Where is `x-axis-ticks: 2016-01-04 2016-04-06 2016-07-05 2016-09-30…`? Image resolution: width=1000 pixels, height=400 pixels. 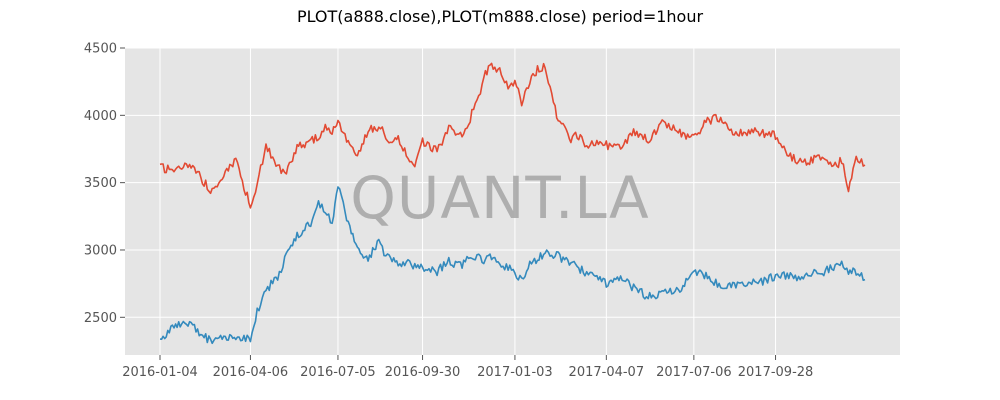 x-axis-ticks: 2016-01-04 2016-04-06 2016-07-05 2016-09-30… is located at coordinates (467, 367).